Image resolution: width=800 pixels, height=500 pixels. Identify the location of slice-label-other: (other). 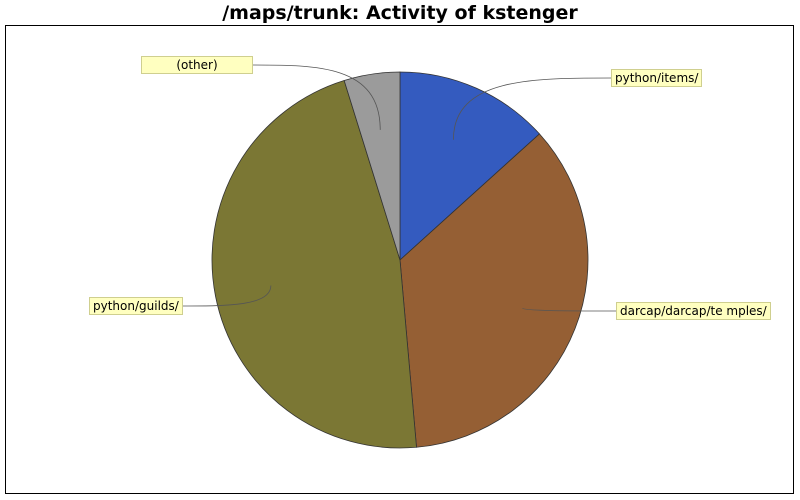
(197, 65).